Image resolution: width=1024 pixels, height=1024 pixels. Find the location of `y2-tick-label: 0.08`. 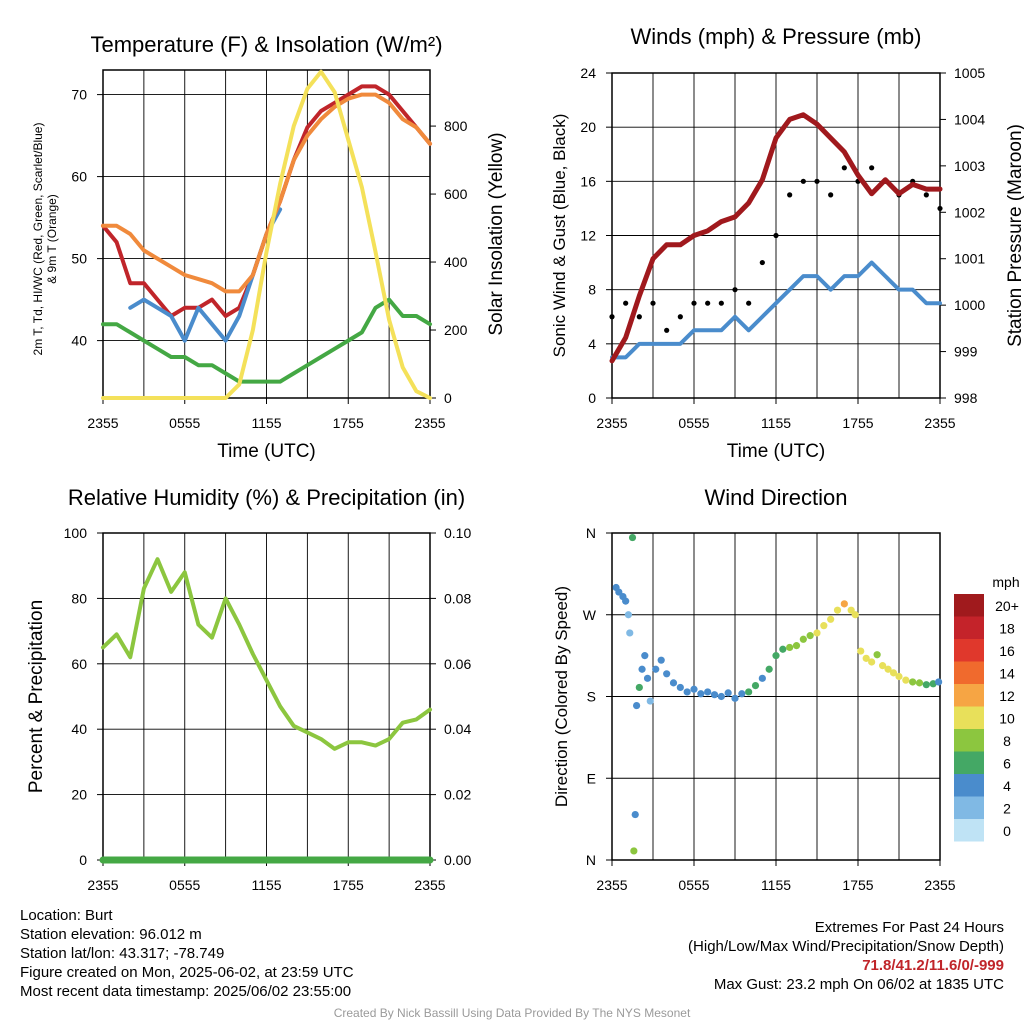

y2-tick-label: 0.08 is located at coordinates (457, 598).